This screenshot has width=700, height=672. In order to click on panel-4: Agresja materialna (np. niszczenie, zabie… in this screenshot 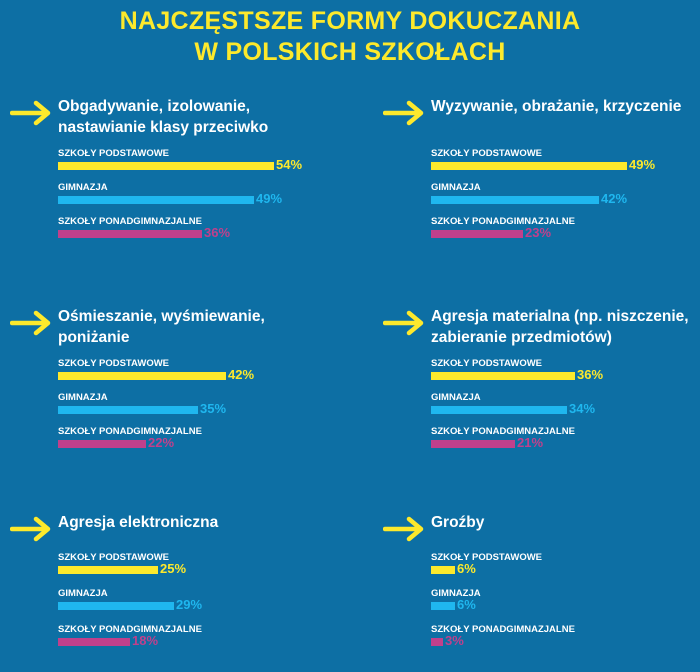, I will do `click(536, 386)`.